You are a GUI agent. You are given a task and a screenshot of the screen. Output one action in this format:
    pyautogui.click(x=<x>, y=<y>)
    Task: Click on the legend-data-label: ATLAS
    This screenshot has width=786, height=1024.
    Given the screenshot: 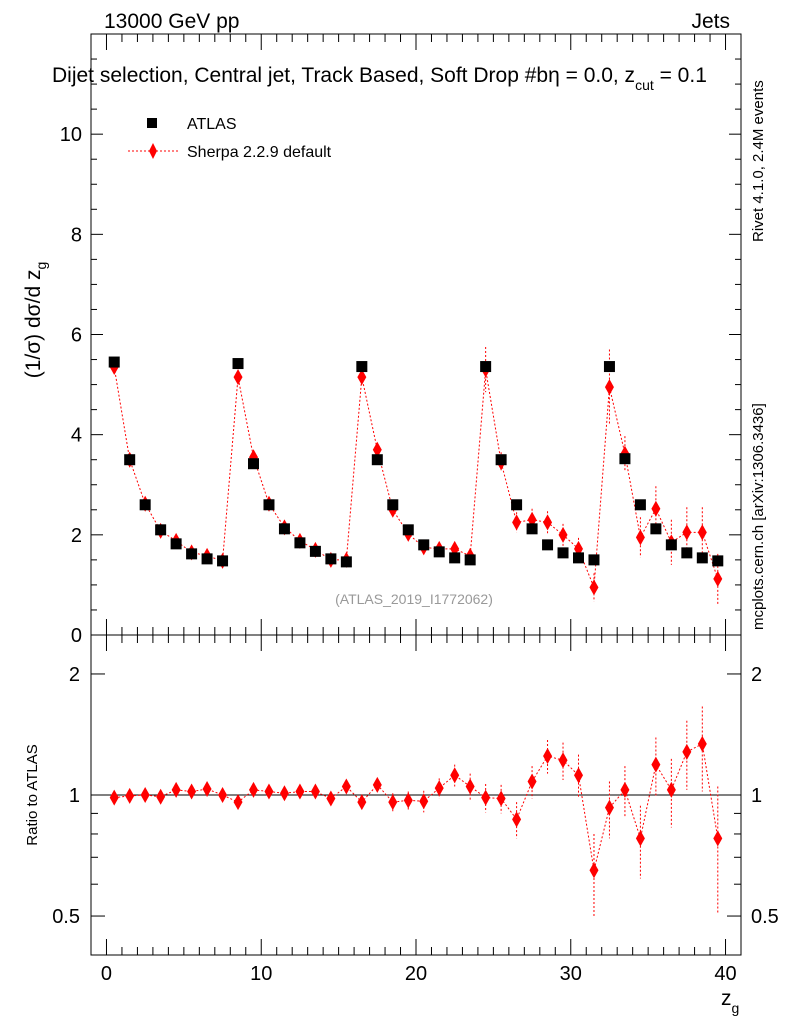 What is the action you would take?
    pyautogui.click(x=212, y=124)
    